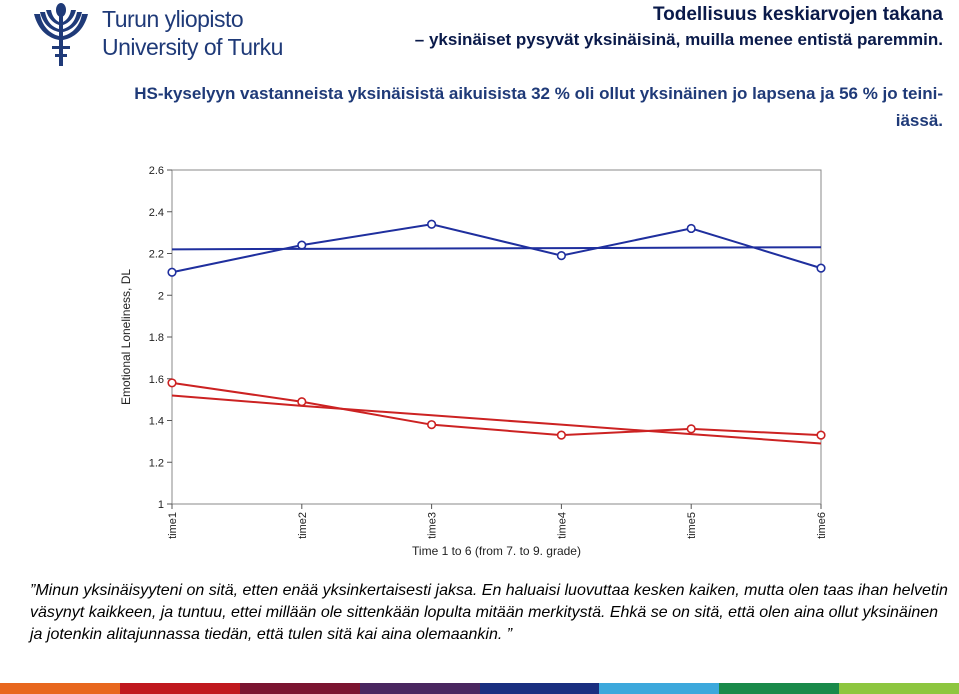 The height and width of the screenshot is (694, 959). I want to click on y-tick-label: 1.2, so click(156, 463).